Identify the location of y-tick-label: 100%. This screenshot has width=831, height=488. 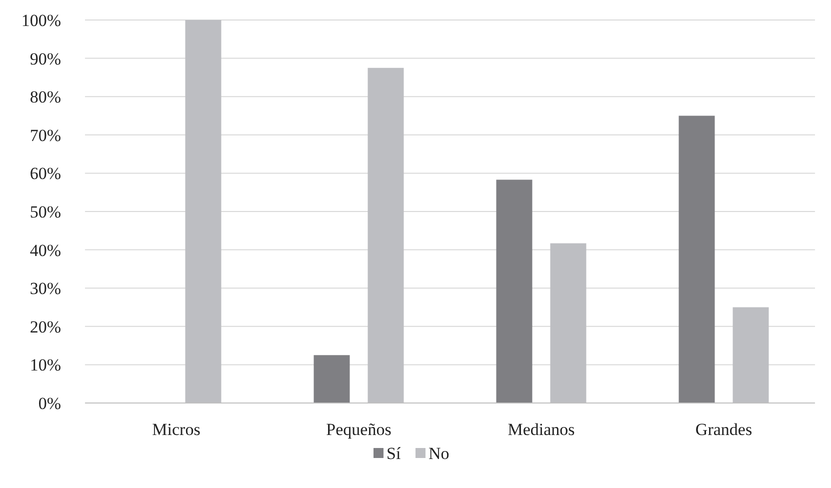
(41, 20).